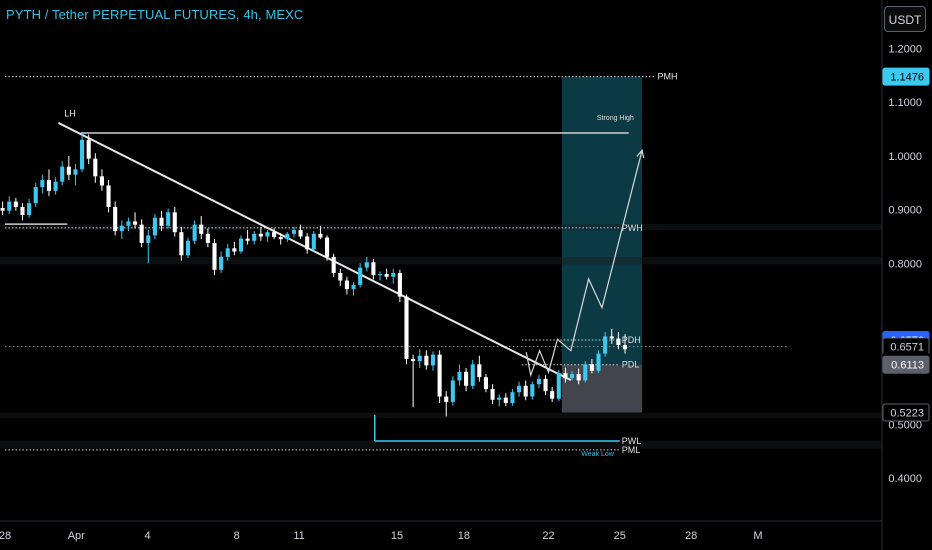  I want to click on x-tick-label: Apr, so click(76, 536).